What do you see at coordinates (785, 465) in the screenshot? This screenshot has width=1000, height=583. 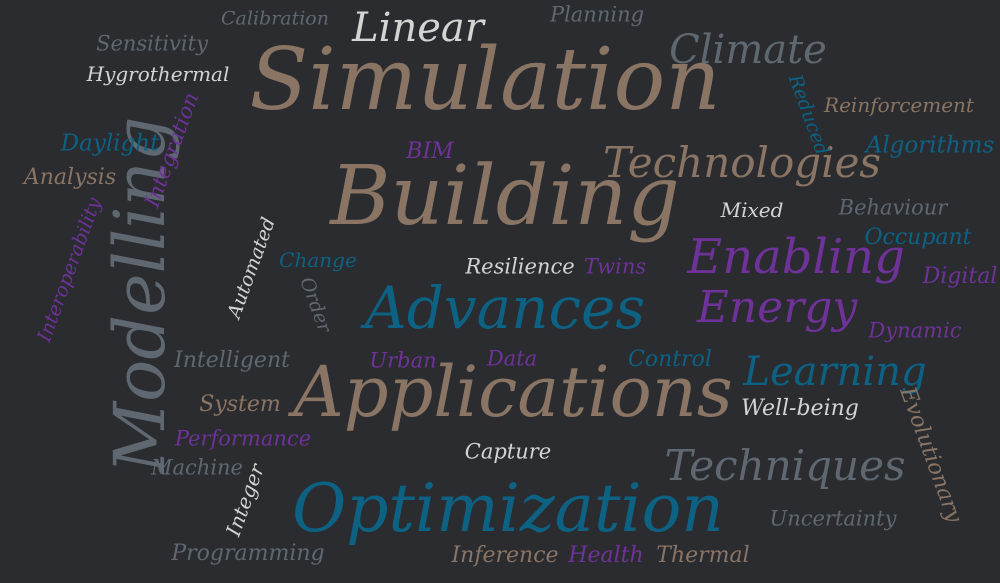 I see `word-techniques: Techniques` at bounding box center [785, 465].